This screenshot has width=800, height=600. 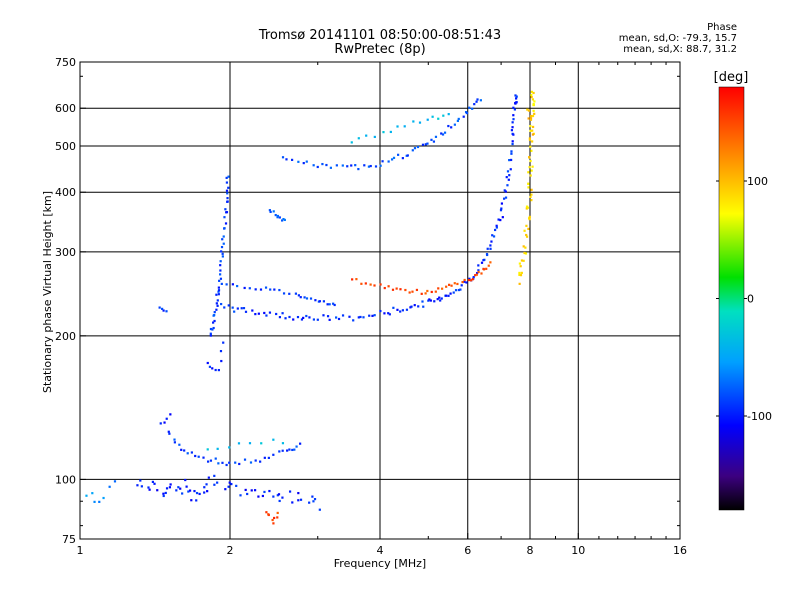 I want to click on y-tick-label: 75, so click(x=69, y=539).